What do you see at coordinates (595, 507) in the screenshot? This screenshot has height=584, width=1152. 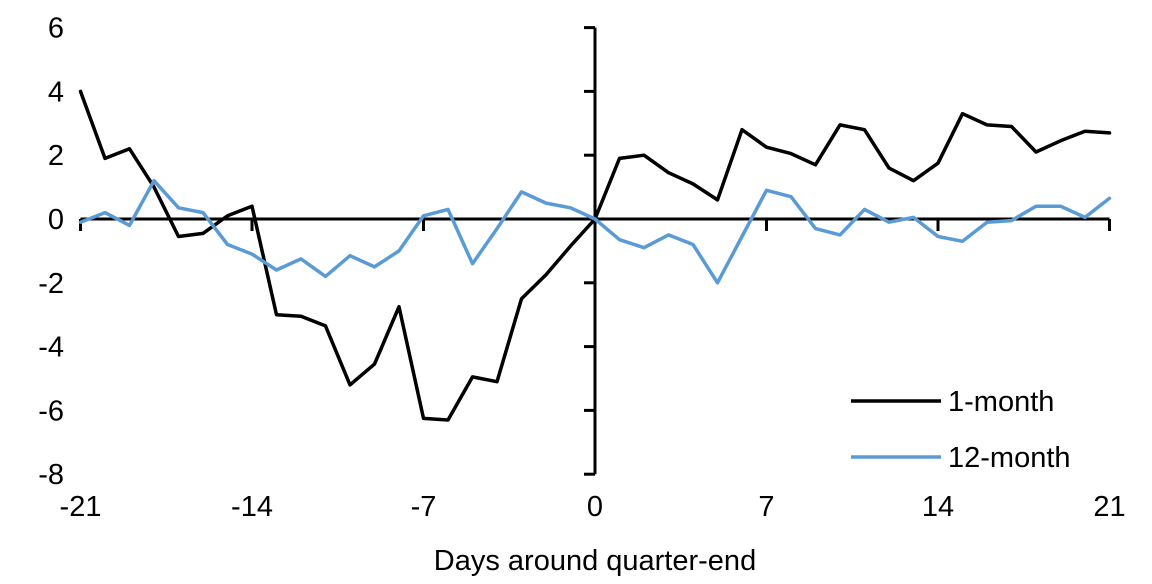 I see `x-tick-label: 0` at bounding box center [595, 507].